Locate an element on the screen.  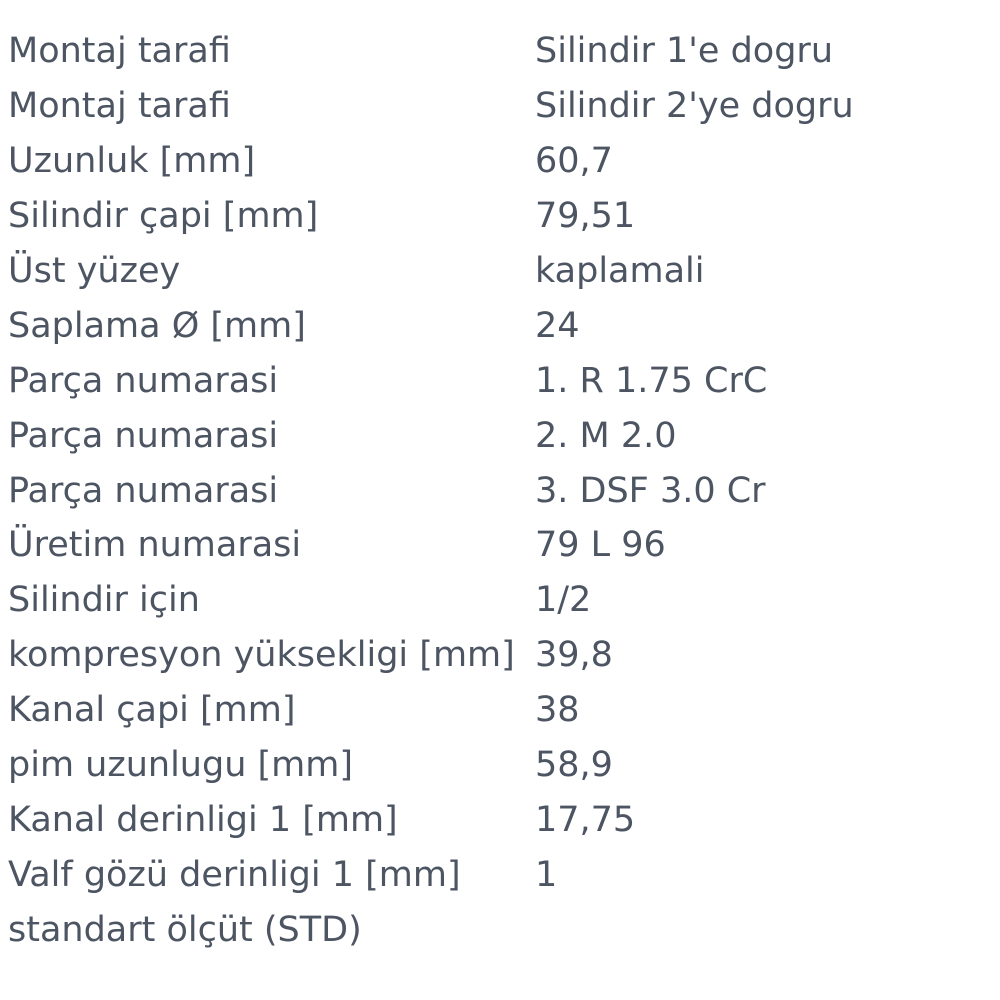
spec-row: Valf gözü derinligi 1 [mm] 1 is located at coordinates (500, 874).